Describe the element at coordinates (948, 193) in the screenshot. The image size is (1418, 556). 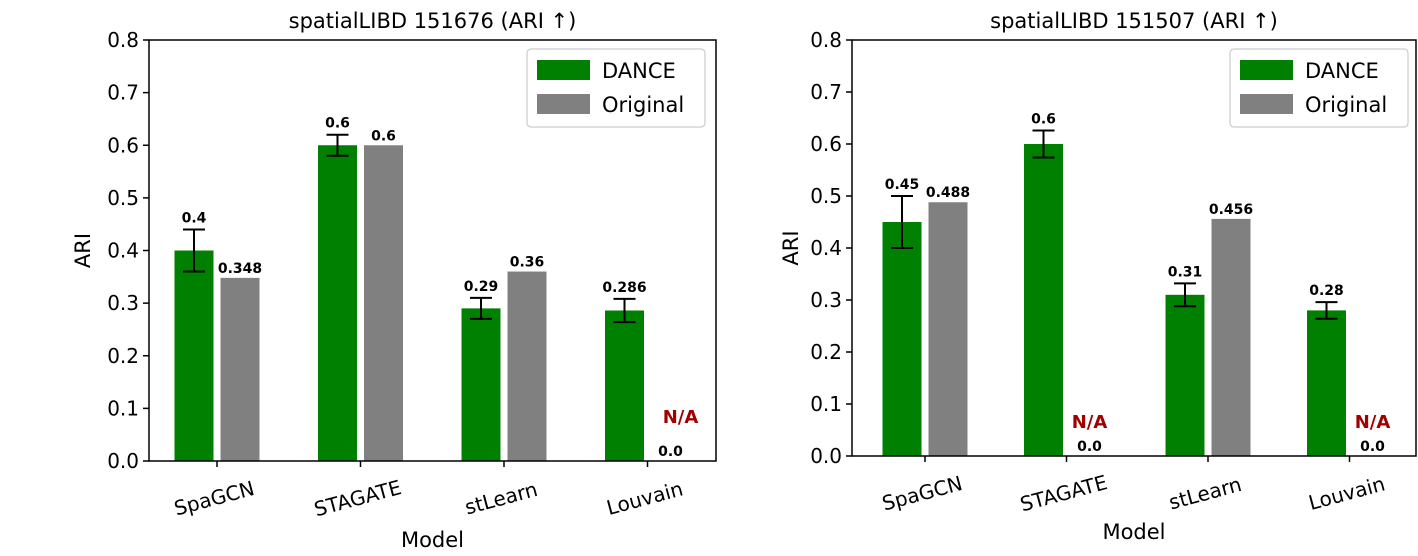
I see `value-label-original: 0.488` at that location.